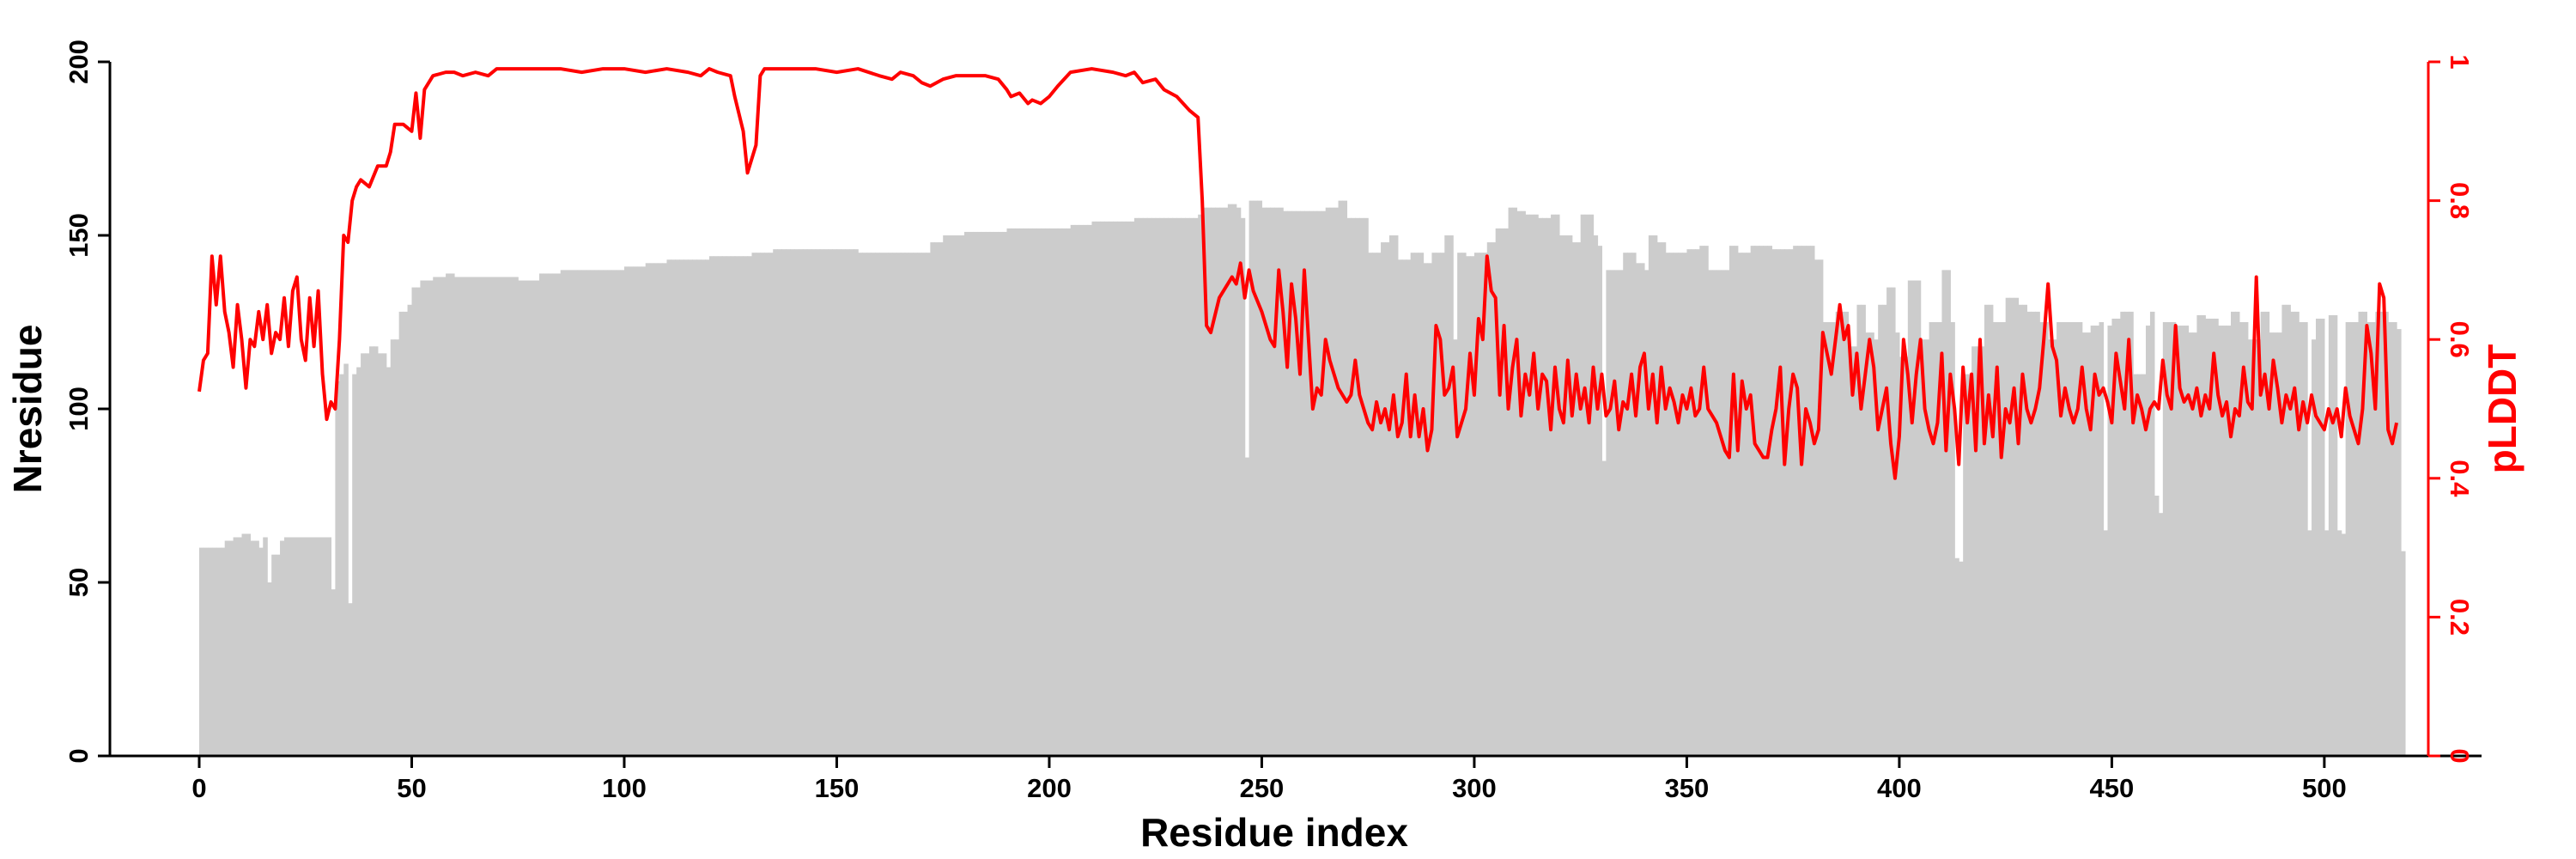 This screenshot has width=2576, height=859. What do you see at coordinates (2451, 409) in the screenshot?
I see `y-right-axis-ticks: 0 0.2 0.4 0.6 0.8 1` at bounding box center [2451, 409].